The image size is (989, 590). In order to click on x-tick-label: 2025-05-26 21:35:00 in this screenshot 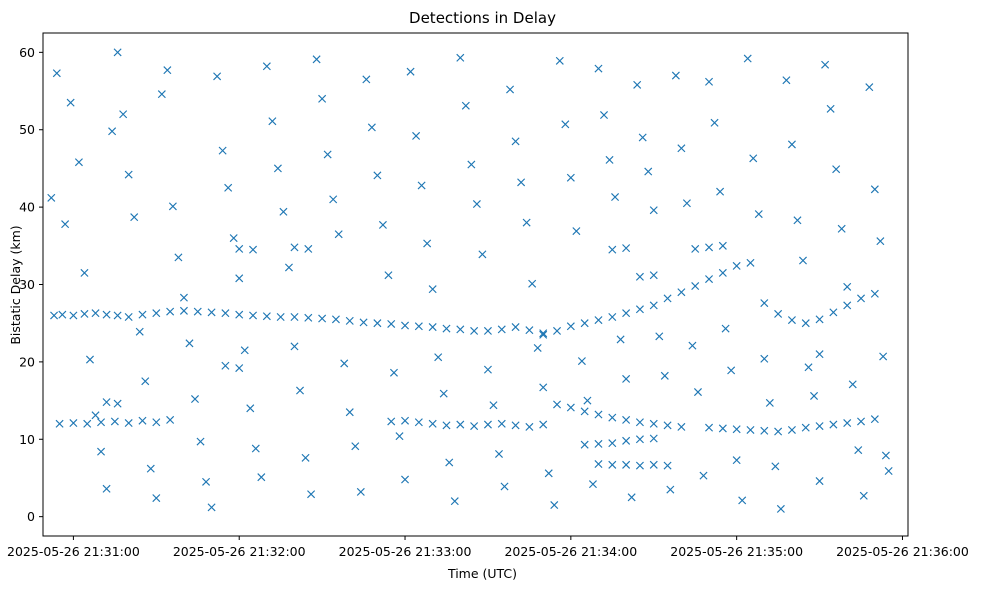, I will do `click(736, 551)`.